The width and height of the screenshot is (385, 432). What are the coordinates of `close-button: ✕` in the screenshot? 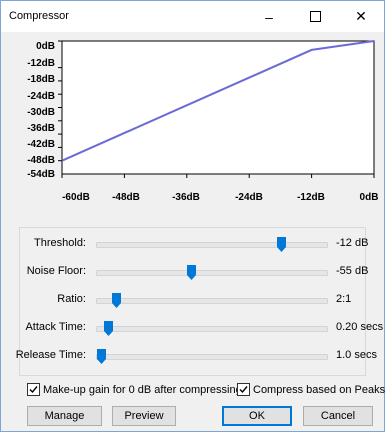 It's located at (361, 16).